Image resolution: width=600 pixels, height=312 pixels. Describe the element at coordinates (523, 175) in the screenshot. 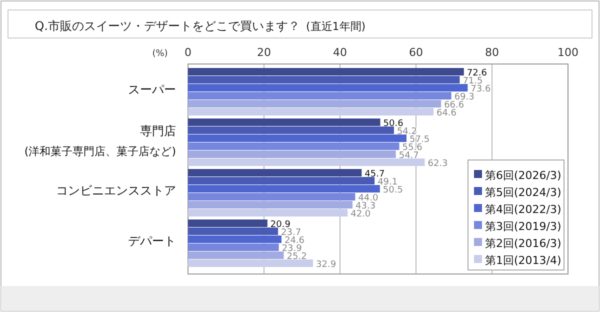

I see `legend-label: 第6回(2026/3)` at that location.